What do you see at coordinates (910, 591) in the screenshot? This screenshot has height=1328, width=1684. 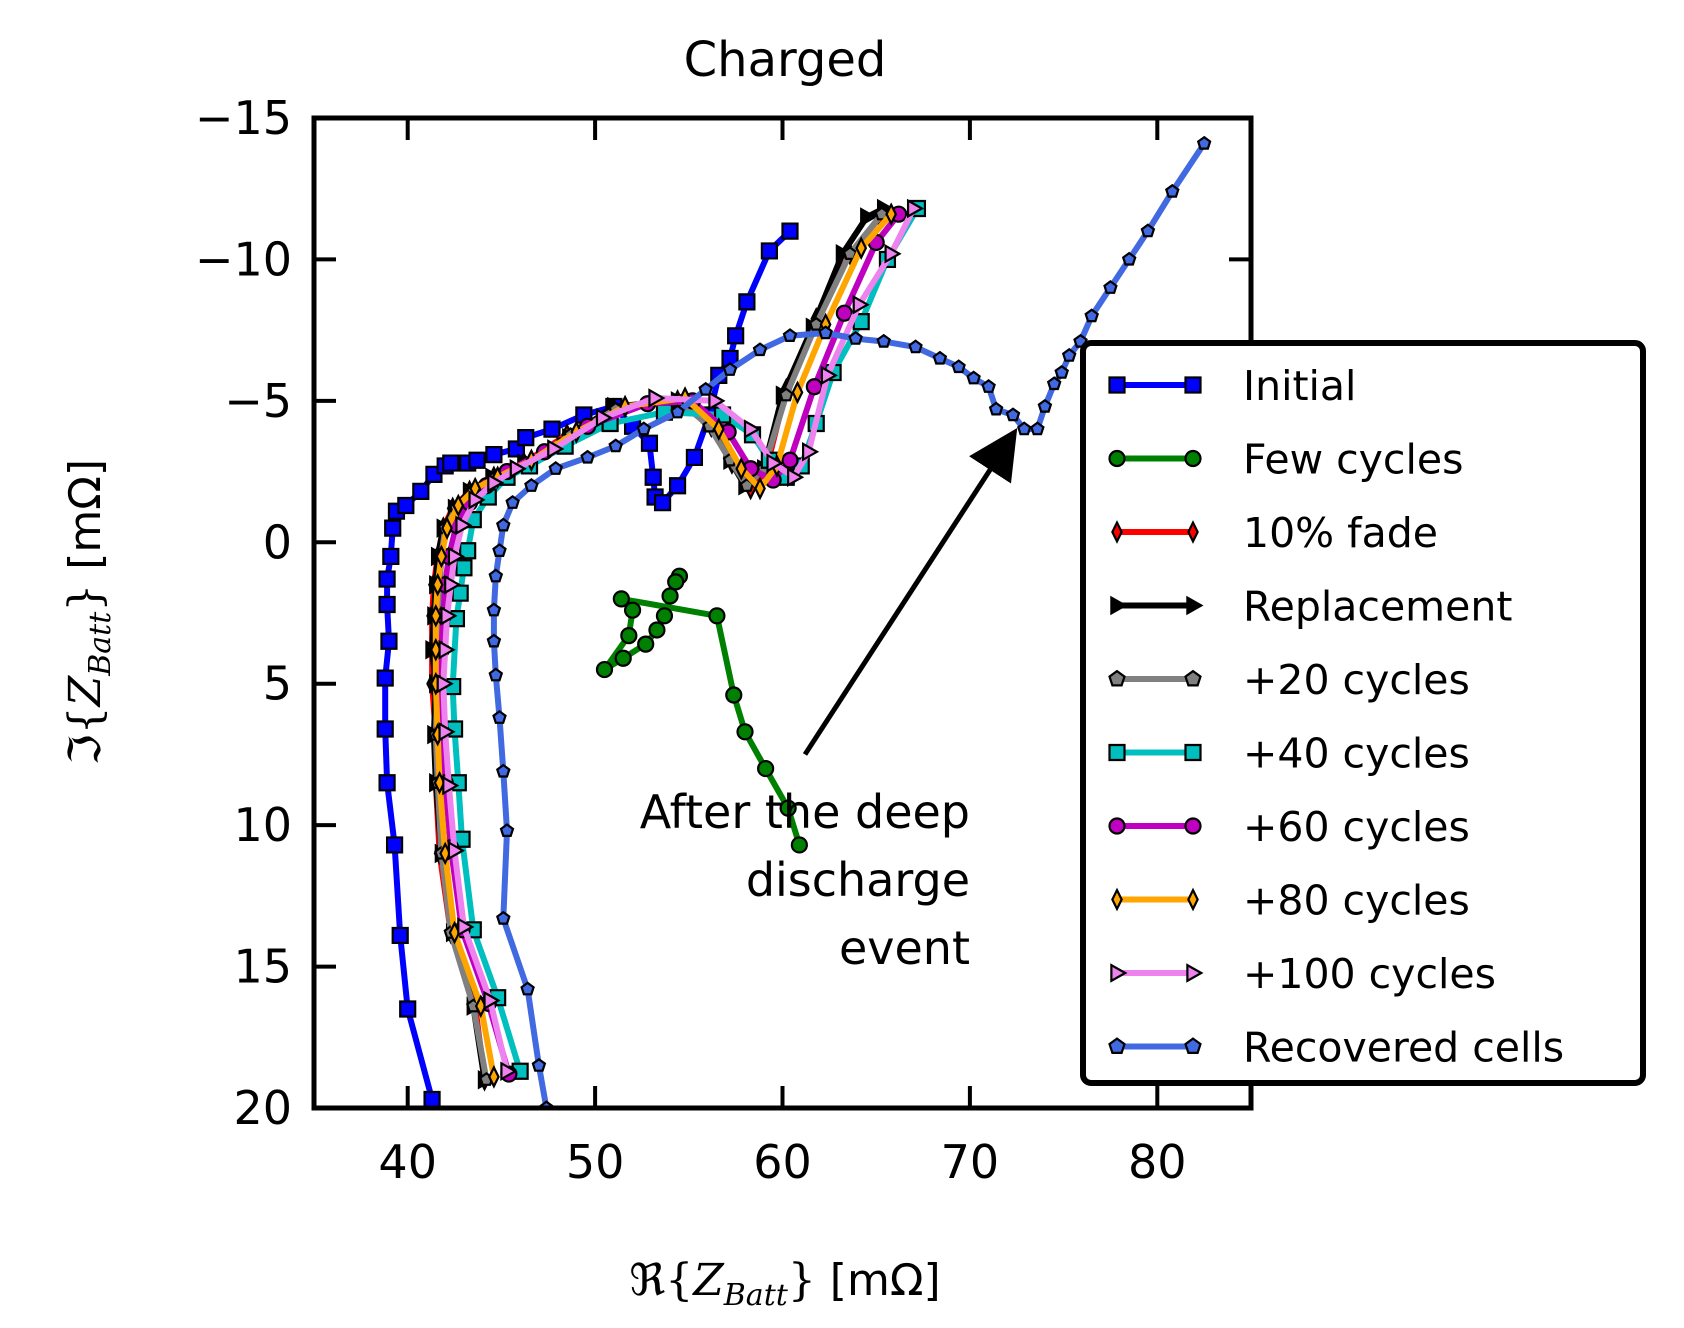 I see `annotation-arrow` at bounding box center [910, 591].